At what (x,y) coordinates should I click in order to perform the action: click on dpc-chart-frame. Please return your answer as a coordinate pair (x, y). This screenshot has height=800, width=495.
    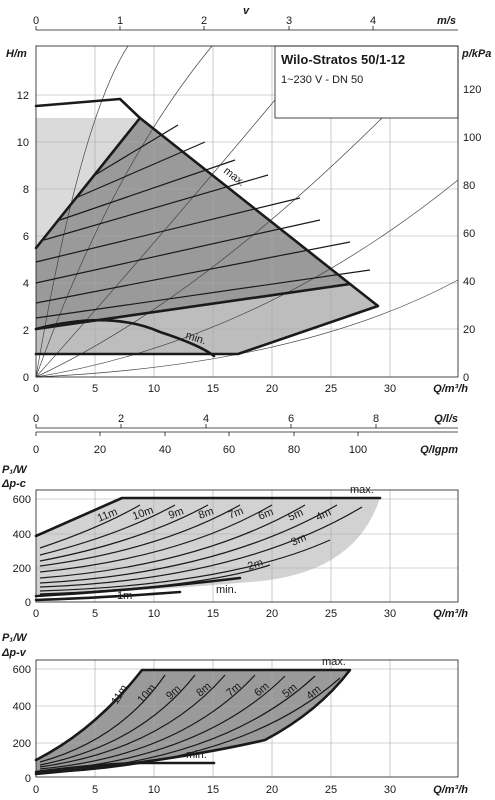
    Looking at the image, I should click on (247, 546).